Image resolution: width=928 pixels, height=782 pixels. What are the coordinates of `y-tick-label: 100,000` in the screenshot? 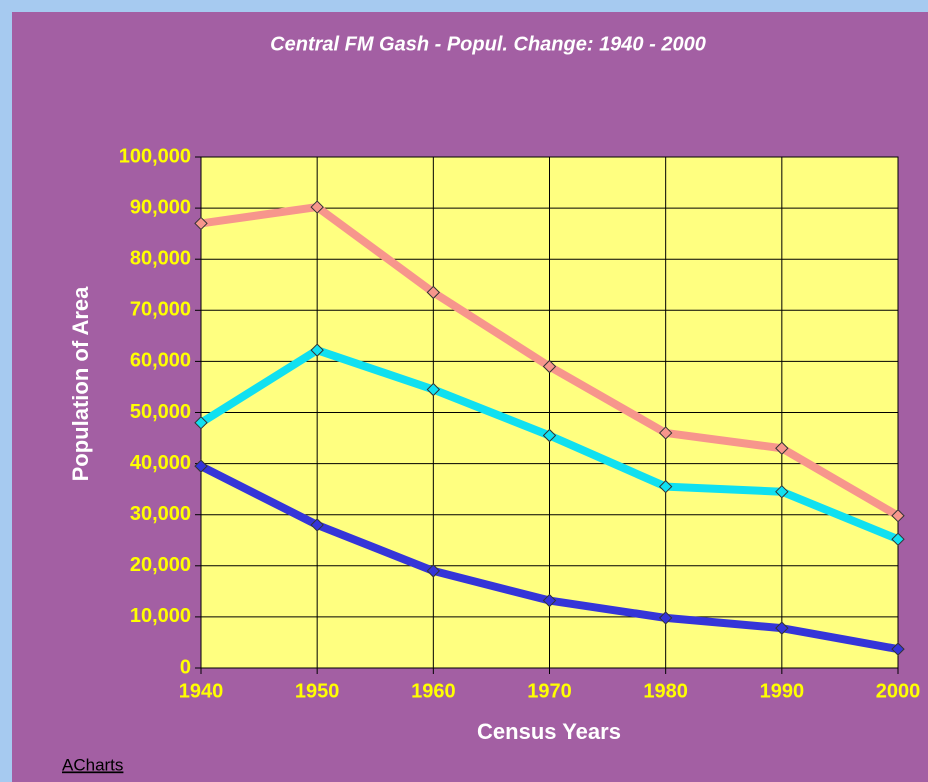 It's located at (155, 156).